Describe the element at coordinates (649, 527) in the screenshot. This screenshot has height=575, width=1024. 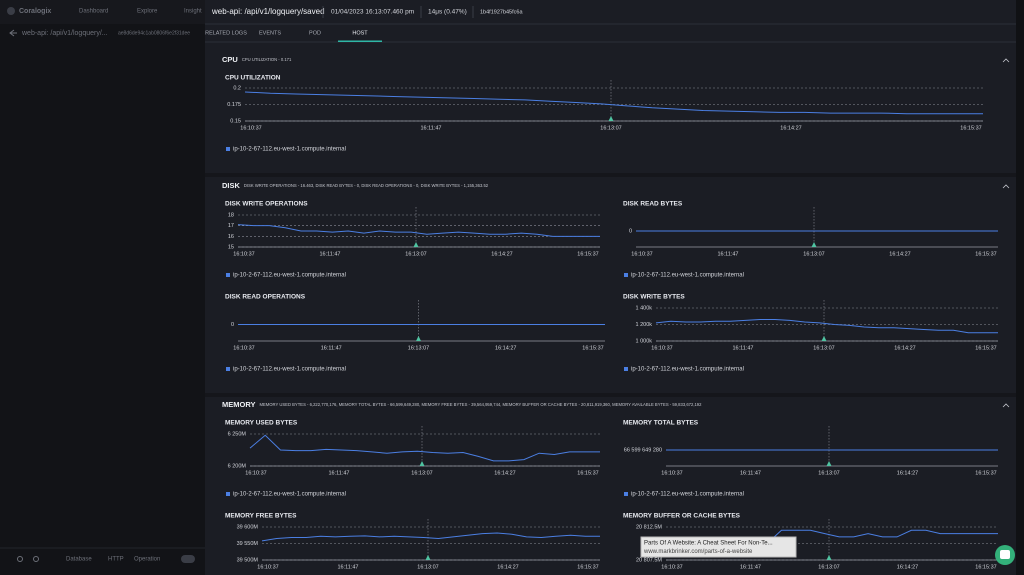
I see `y-tick-label: 20 812.5M` at that location.